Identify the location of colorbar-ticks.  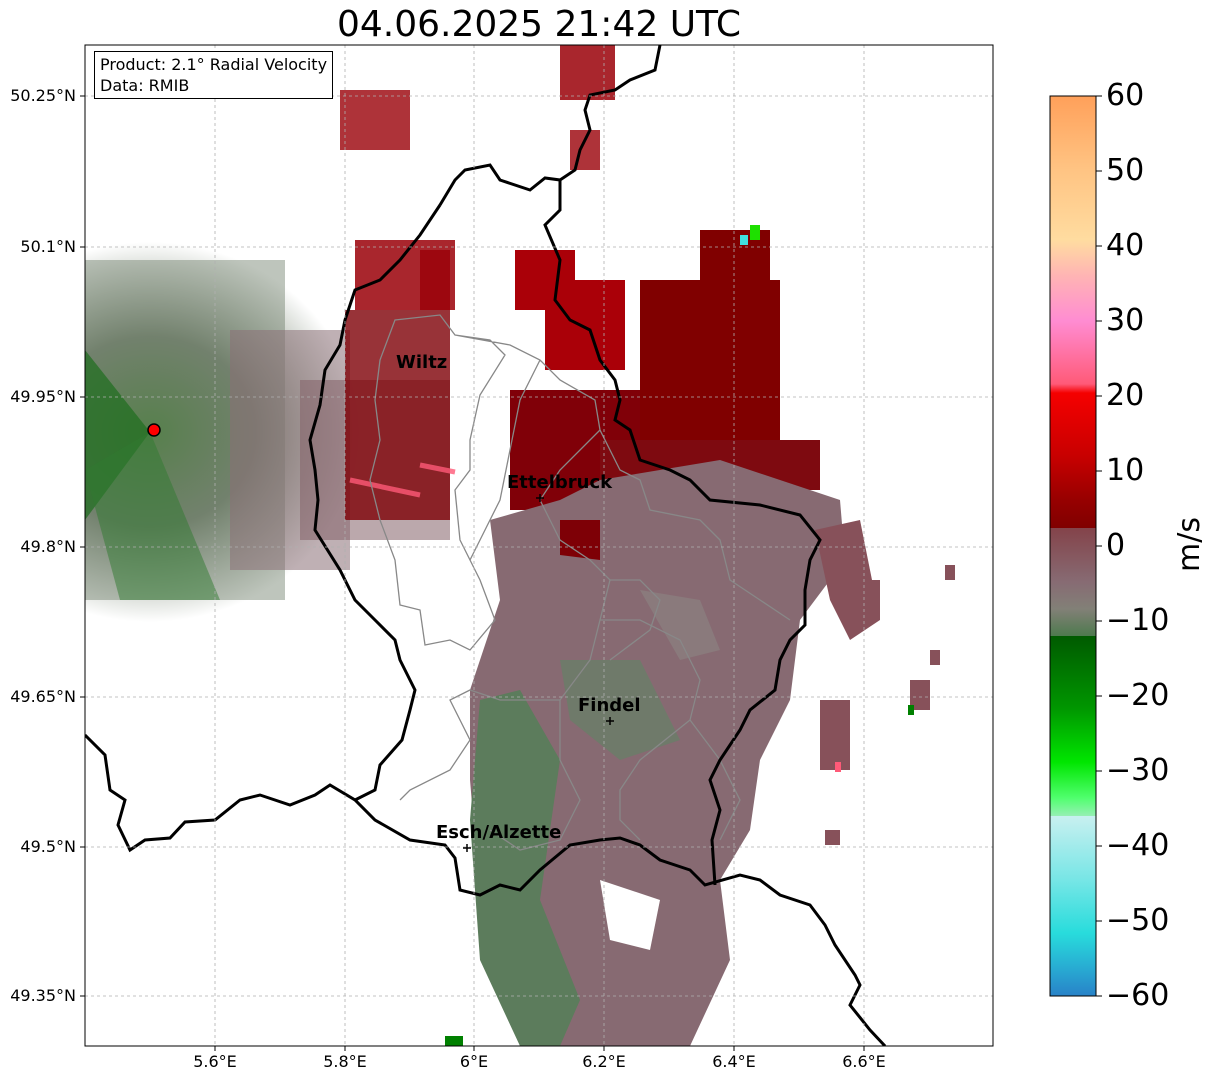
(1099, 546).